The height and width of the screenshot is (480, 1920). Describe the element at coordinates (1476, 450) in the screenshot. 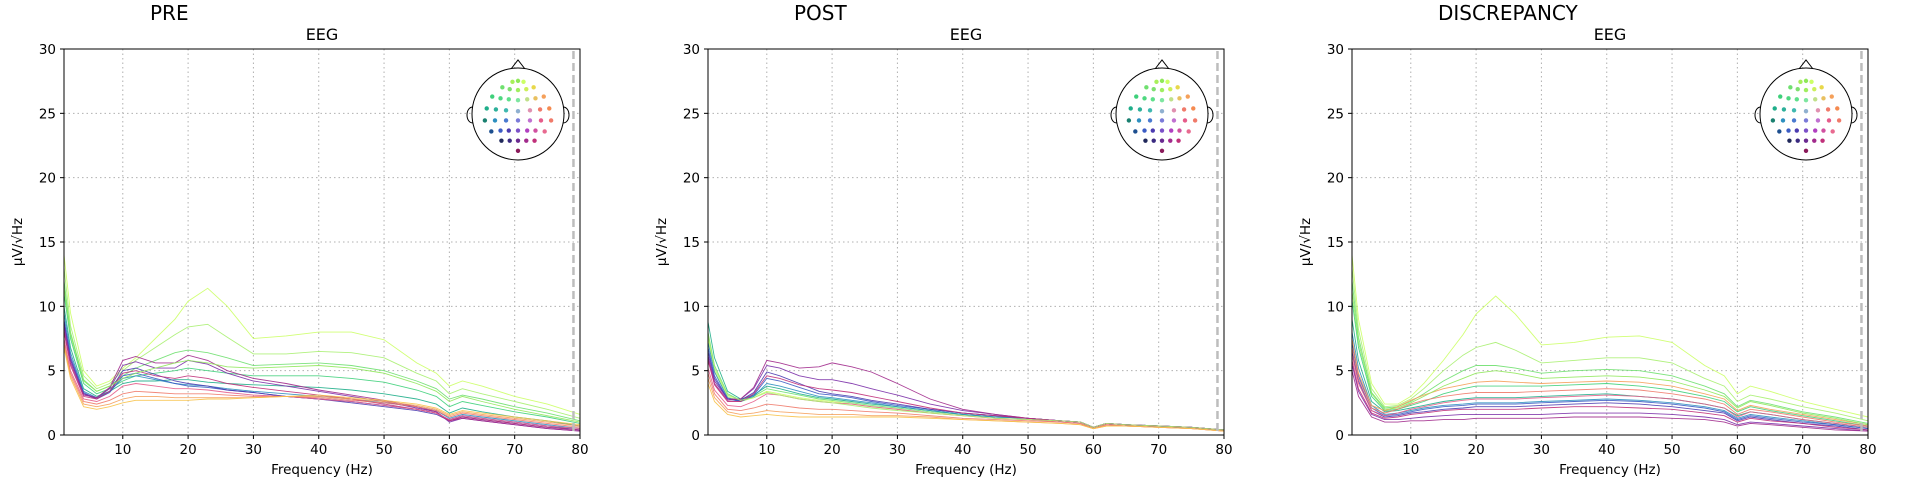

I see `x-tick-label: 20` at that location.